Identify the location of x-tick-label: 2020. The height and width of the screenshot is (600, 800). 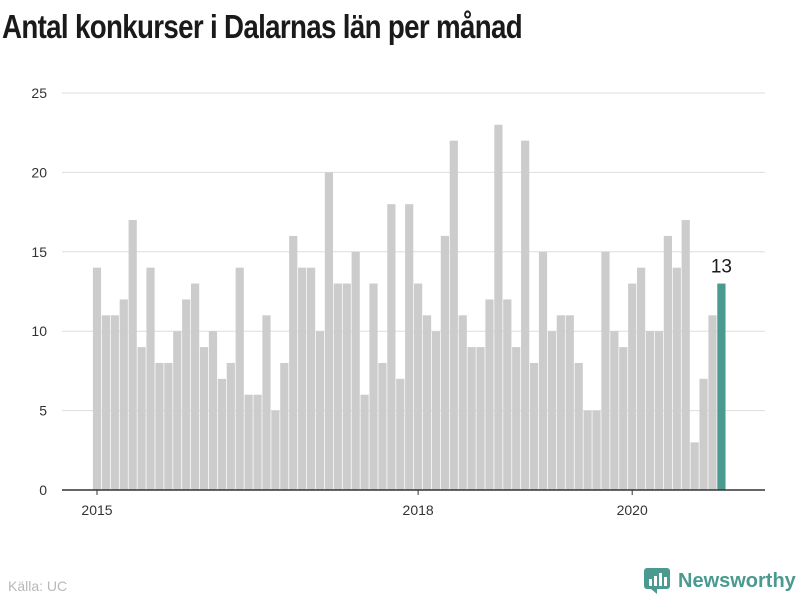
(632, 510).